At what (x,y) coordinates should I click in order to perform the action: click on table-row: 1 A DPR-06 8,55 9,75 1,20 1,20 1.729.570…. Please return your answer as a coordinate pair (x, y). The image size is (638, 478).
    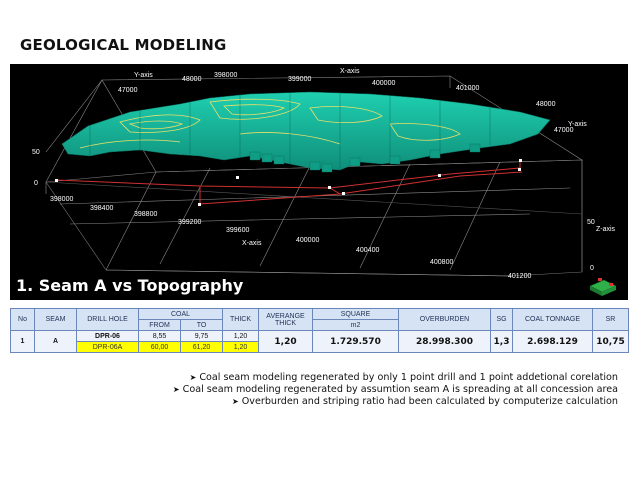
    Looking at the image, I should click on (319, 341).